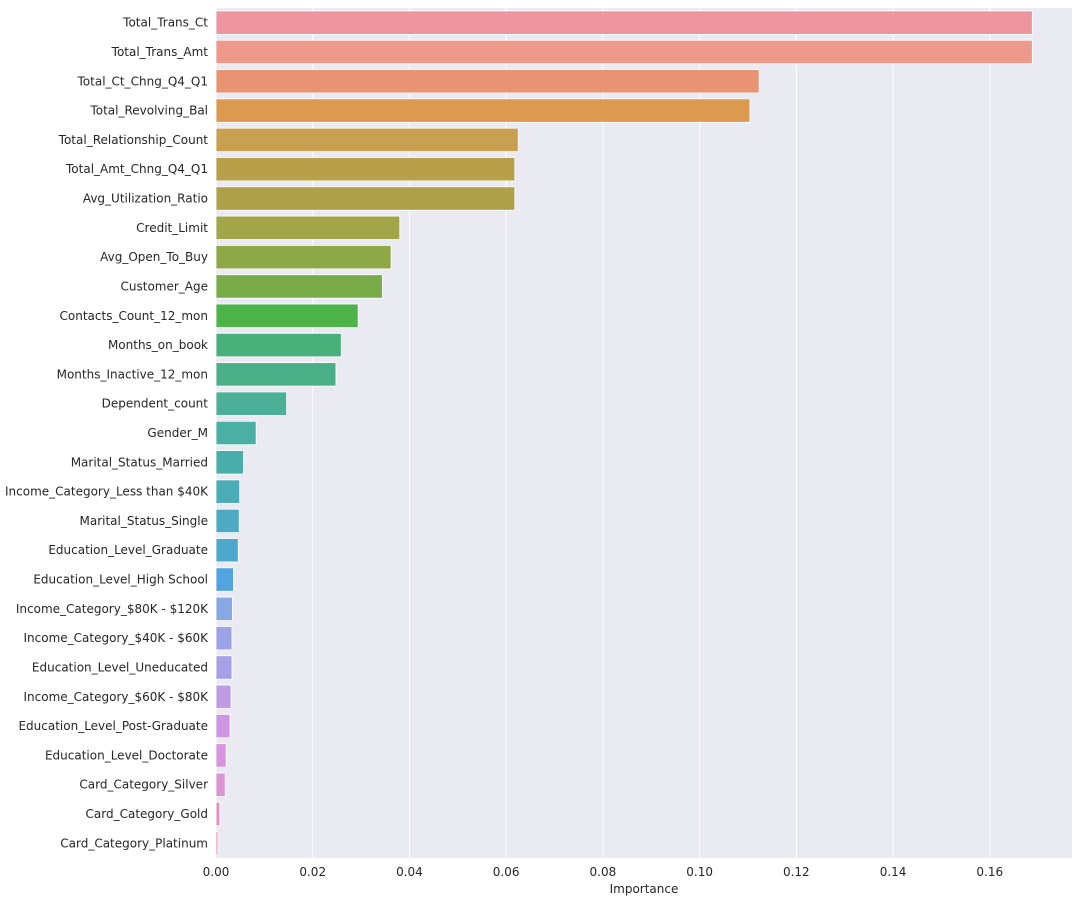  I want to click on y-tick-label: Dependent_count, so click(155, 404).